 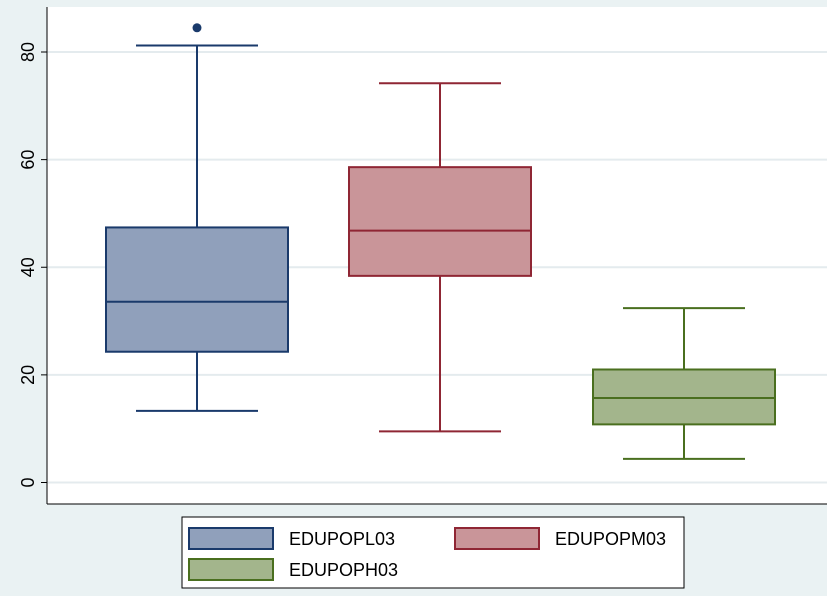 I want to click on legend-swatch-EDUPOPH03, so click(x=231, y=569).